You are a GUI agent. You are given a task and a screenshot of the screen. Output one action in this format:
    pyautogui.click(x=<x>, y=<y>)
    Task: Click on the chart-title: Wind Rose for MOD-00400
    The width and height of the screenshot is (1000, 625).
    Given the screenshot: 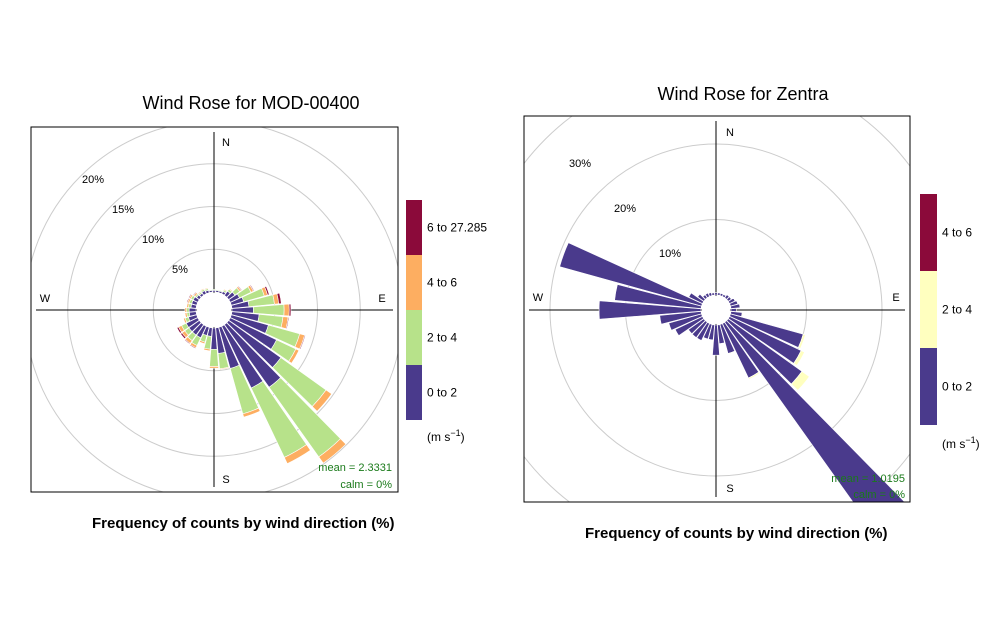 What is the action you would take?
    pyautogui.click(x=251, y=103)
    